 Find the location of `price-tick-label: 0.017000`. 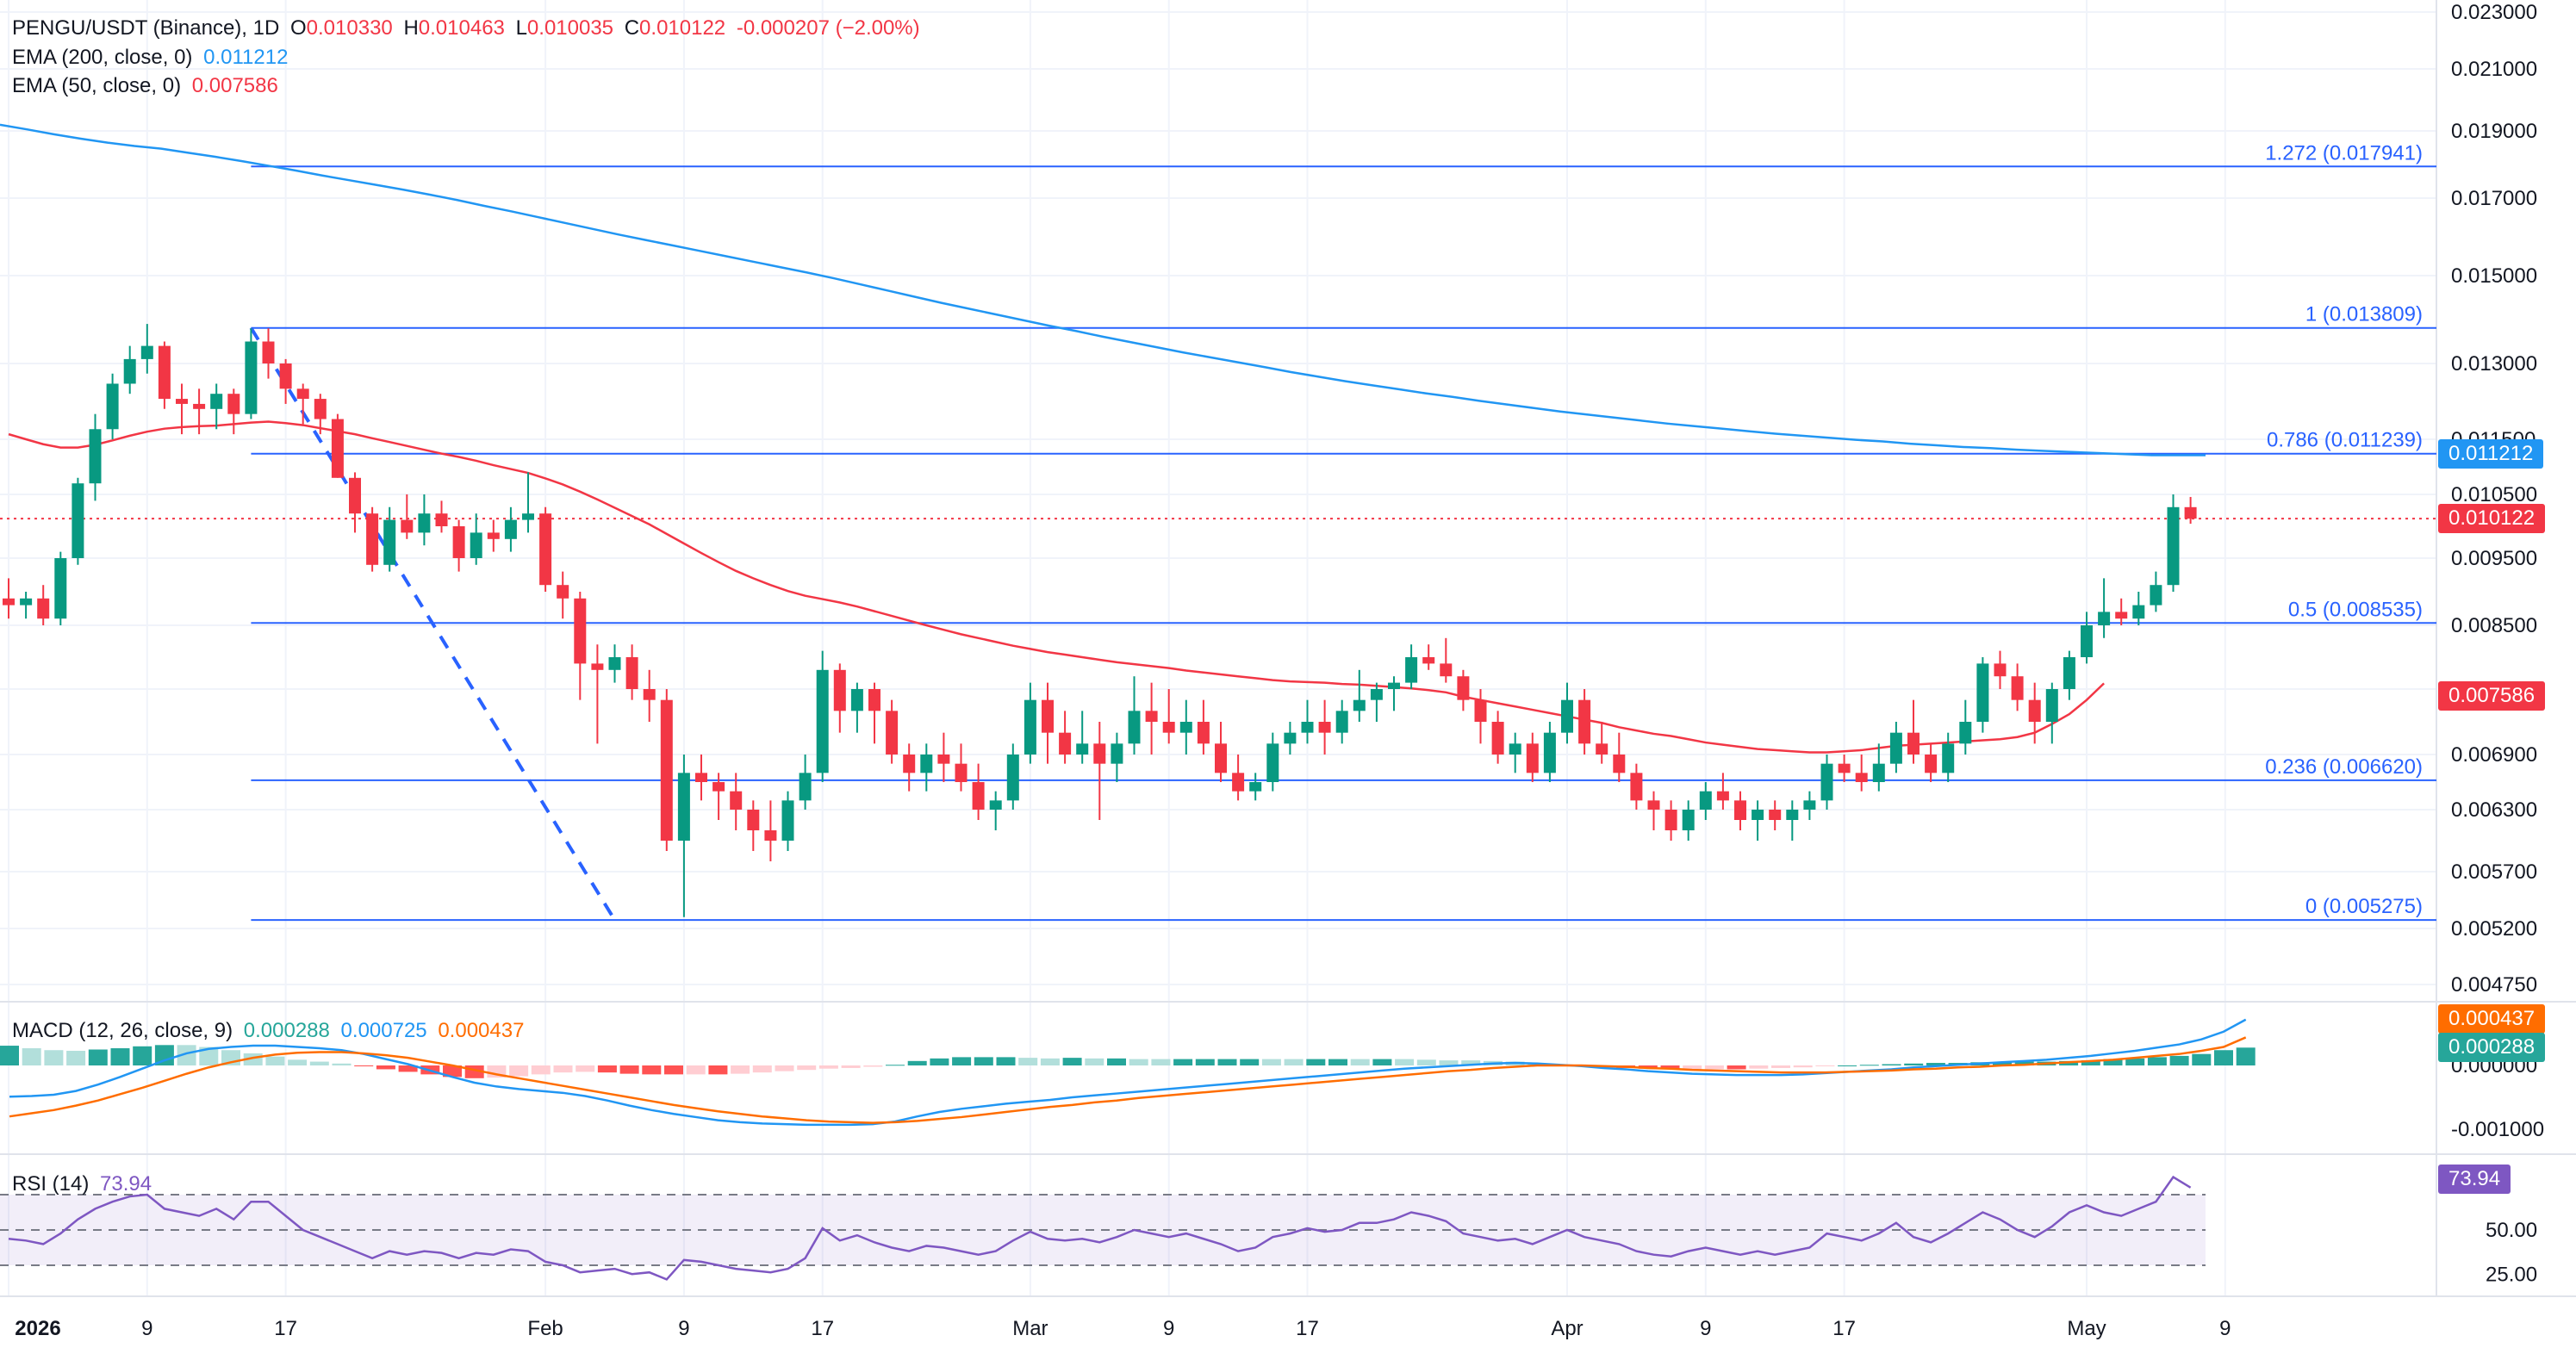

price-tick-label: 0.017000 is located at coordinates (2494, 198).